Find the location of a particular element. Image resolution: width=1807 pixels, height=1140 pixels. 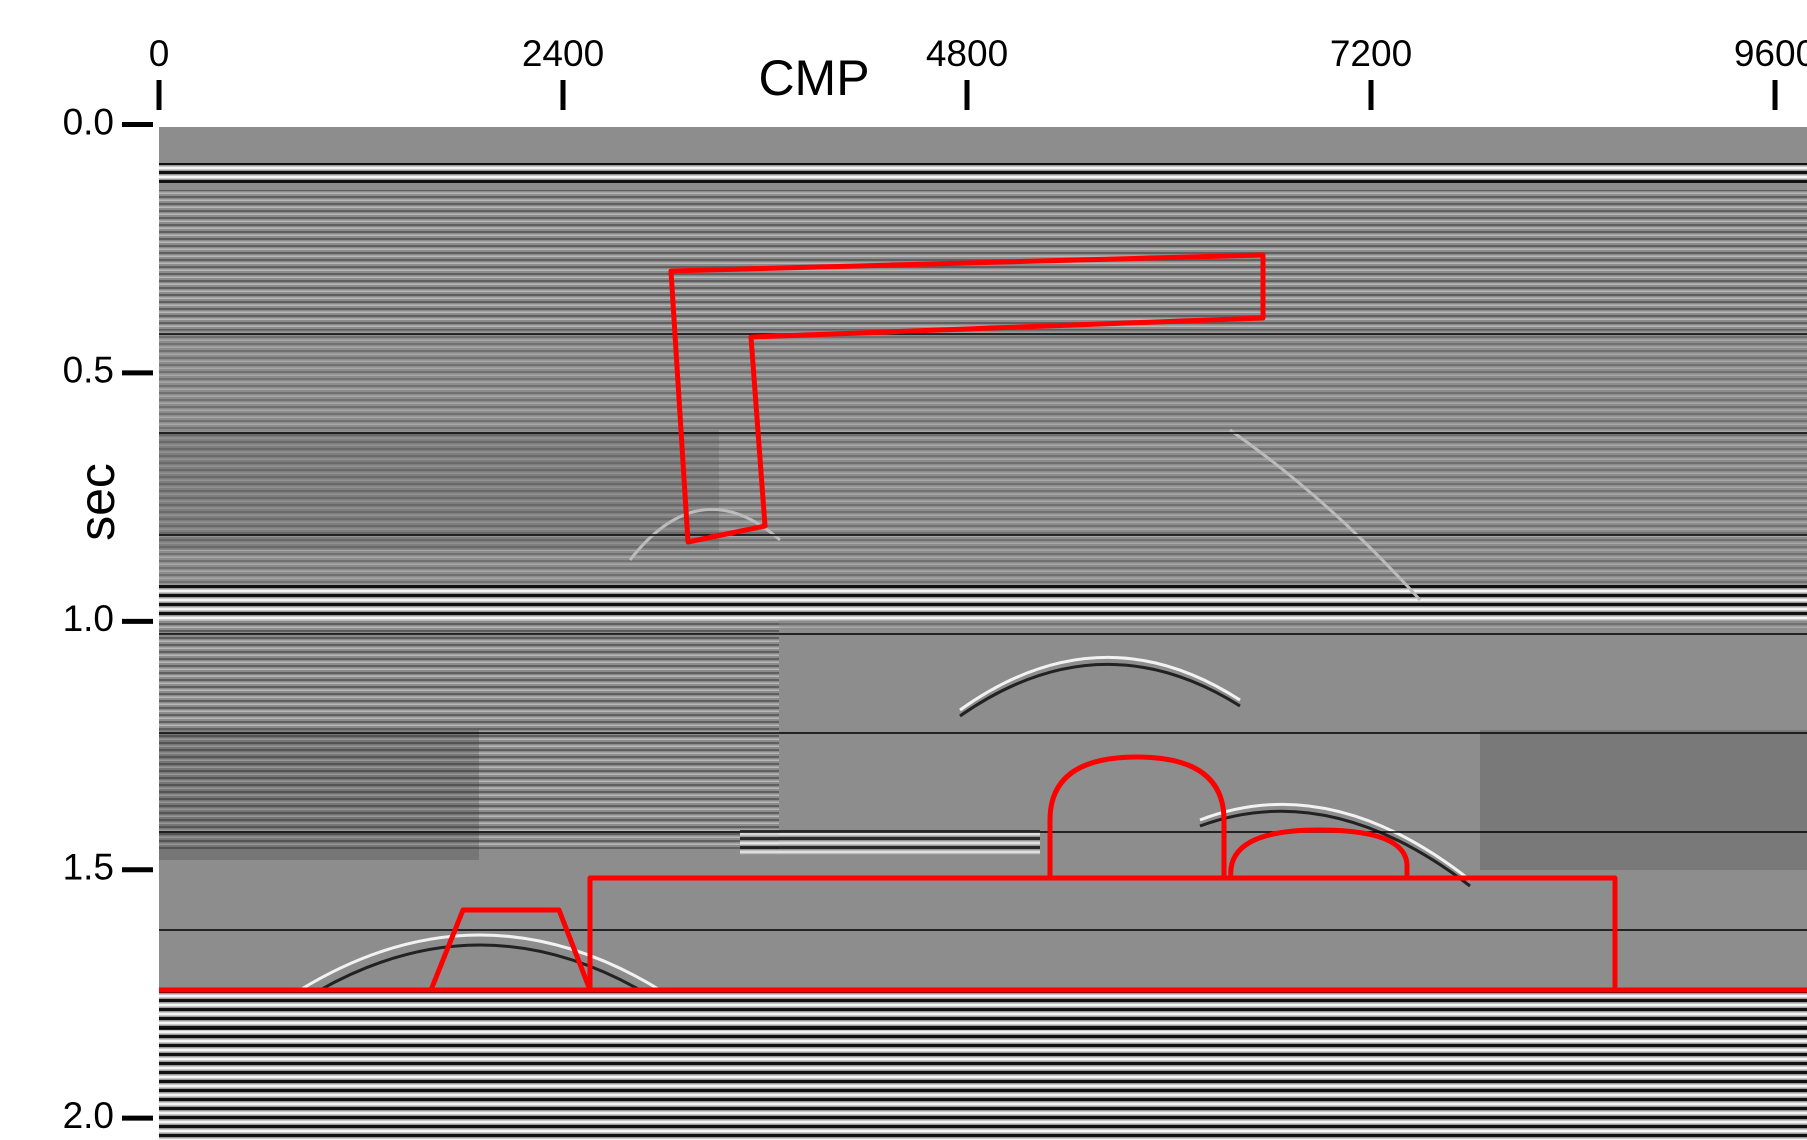

l-shape-outline is located at coordinates (967, 398).